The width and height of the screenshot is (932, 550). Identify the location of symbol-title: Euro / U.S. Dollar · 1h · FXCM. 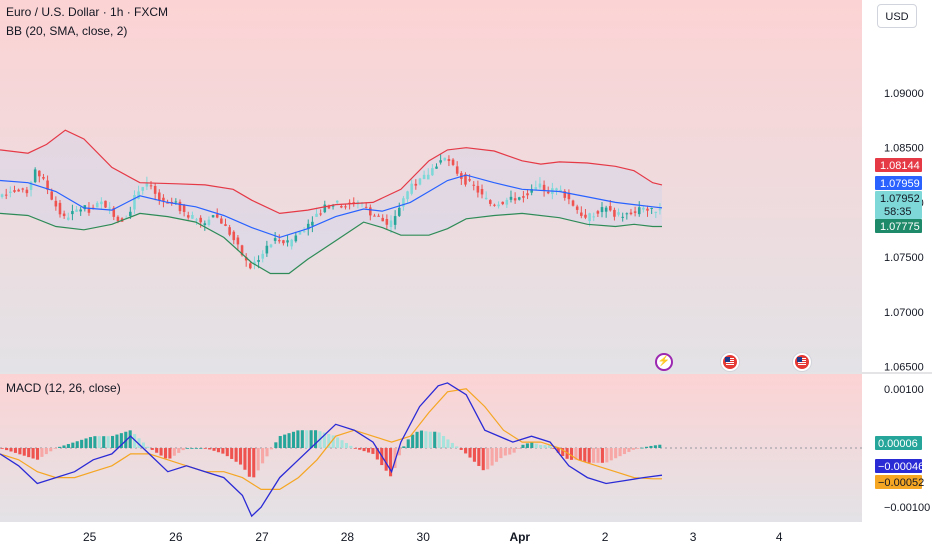
(87, 12).